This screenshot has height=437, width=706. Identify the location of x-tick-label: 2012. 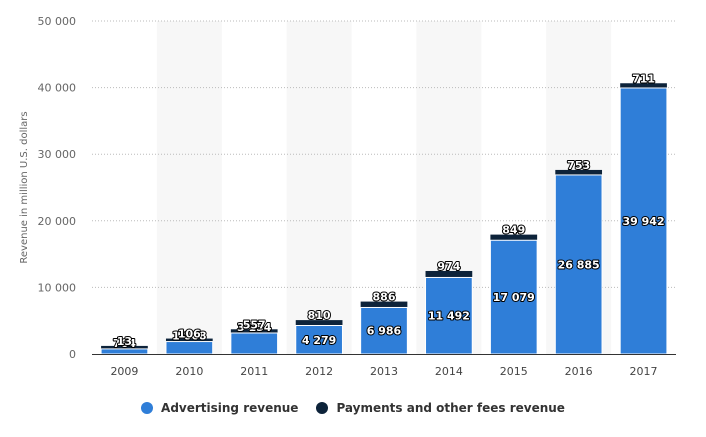
(319, 371).